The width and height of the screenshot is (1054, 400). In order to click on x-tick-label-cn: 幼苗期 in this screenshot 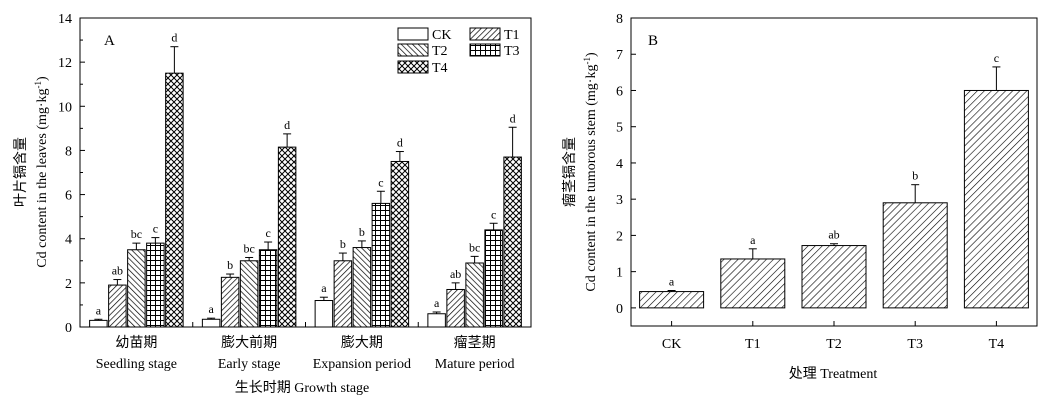, I will do `click(136, 343)`.